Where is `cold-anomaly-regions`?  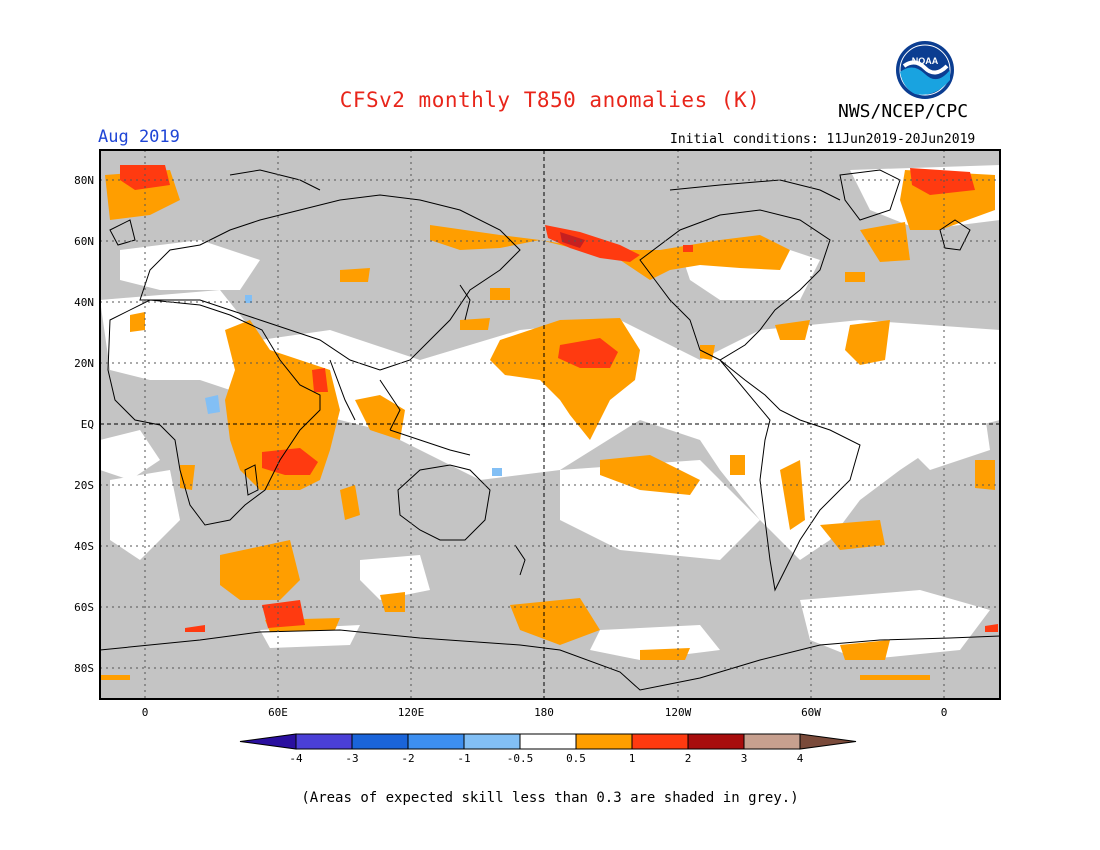
cold-anomaly-regions is located at coordinates (353, 385).